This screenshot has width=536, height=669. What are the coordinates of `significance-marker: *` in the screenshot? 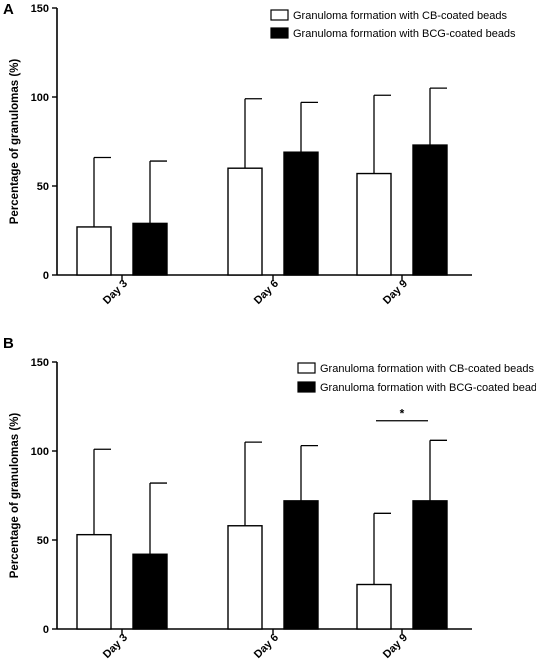 It's located at (402, 414).